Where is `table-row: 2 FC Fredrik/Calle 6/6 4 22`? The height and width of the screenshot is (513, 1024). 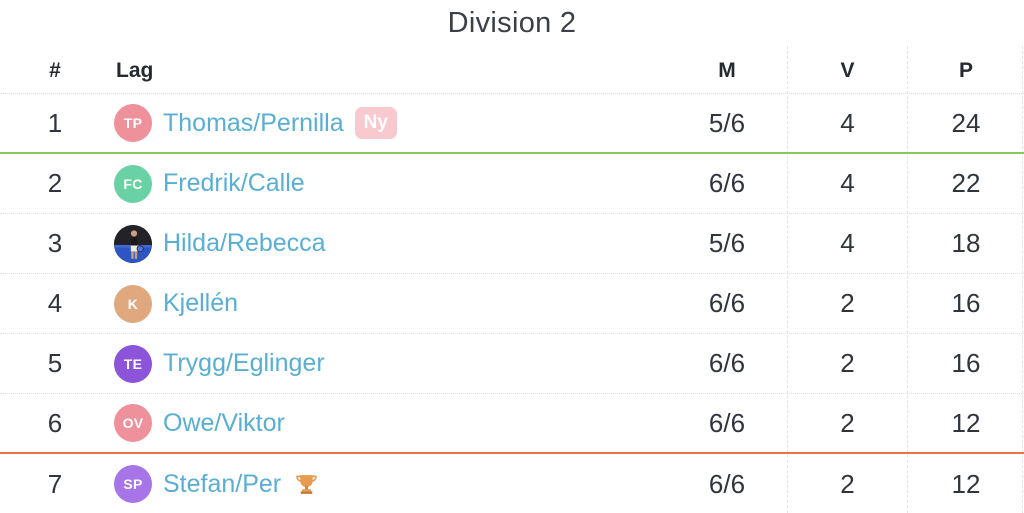
table-row: 2 FC Fredrik/Calle 6/6 4 22 is located at coordinates (512, 184).